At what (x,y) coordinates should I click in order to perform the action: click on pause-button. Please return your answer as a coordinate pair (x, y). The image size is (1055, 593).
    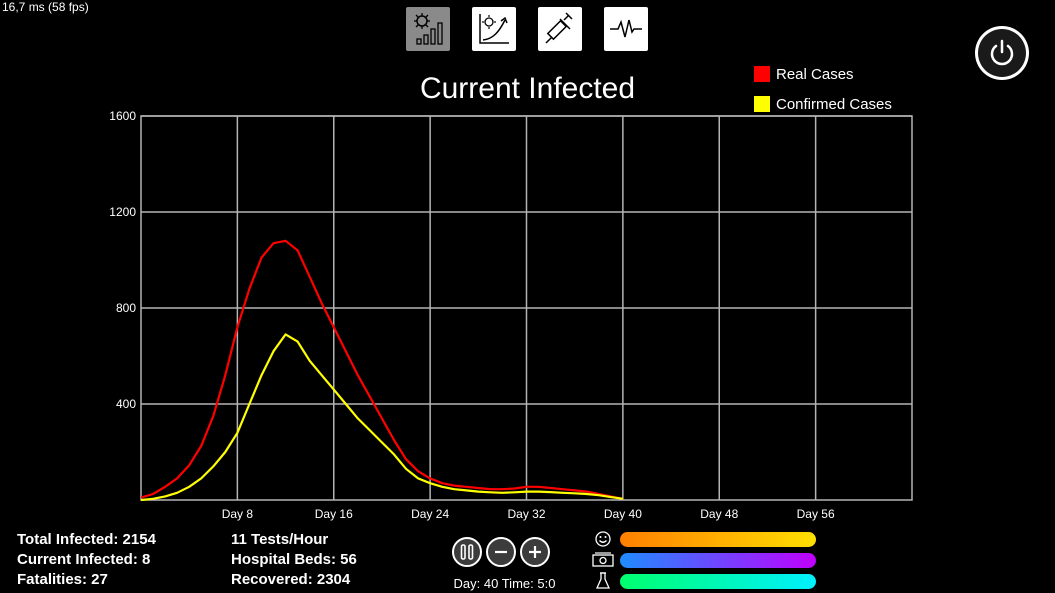
    Looking at the image, I should click on (467, 552).